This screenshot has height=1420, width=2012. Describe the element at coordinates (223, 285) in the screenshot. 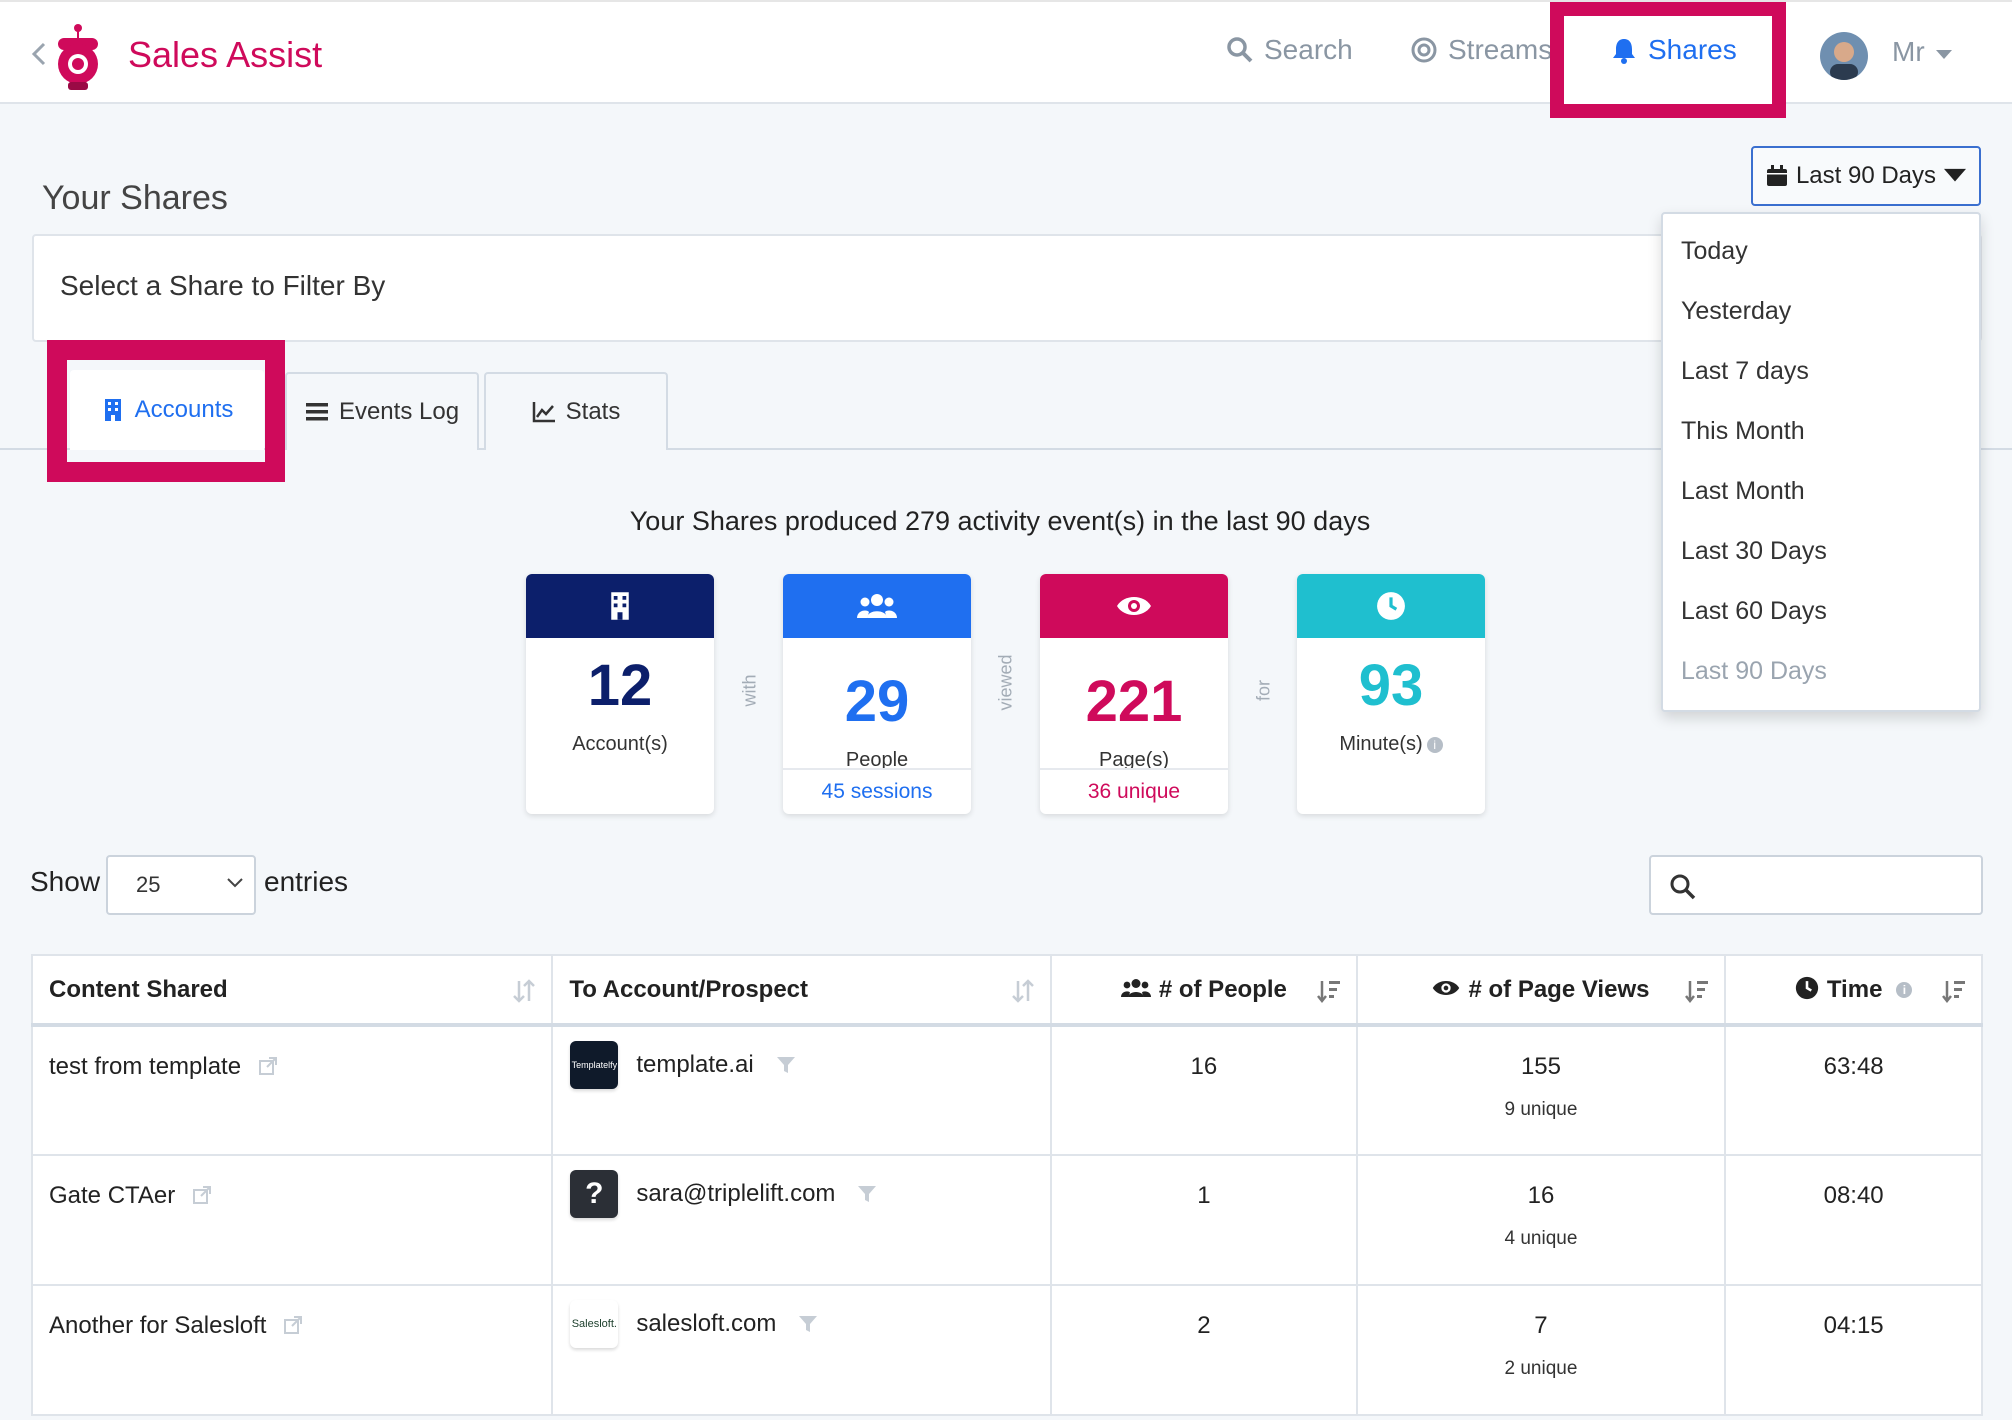

I see `share-filter-label: Select a Share to Filter By` at that location.